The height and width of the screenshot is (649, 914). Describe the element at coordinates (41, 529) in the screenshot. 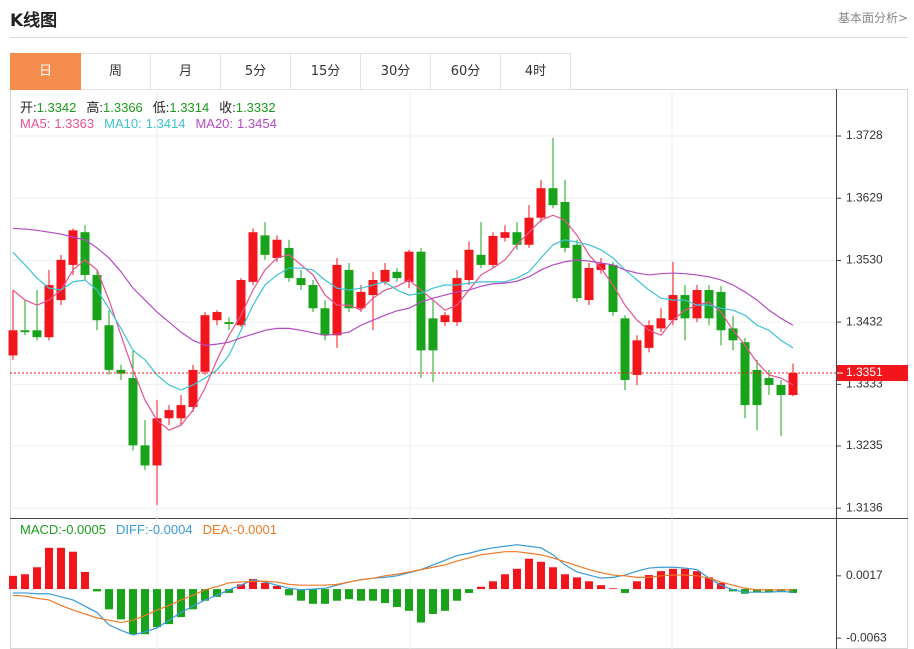

I see `legend-name: MACD:` at that location.